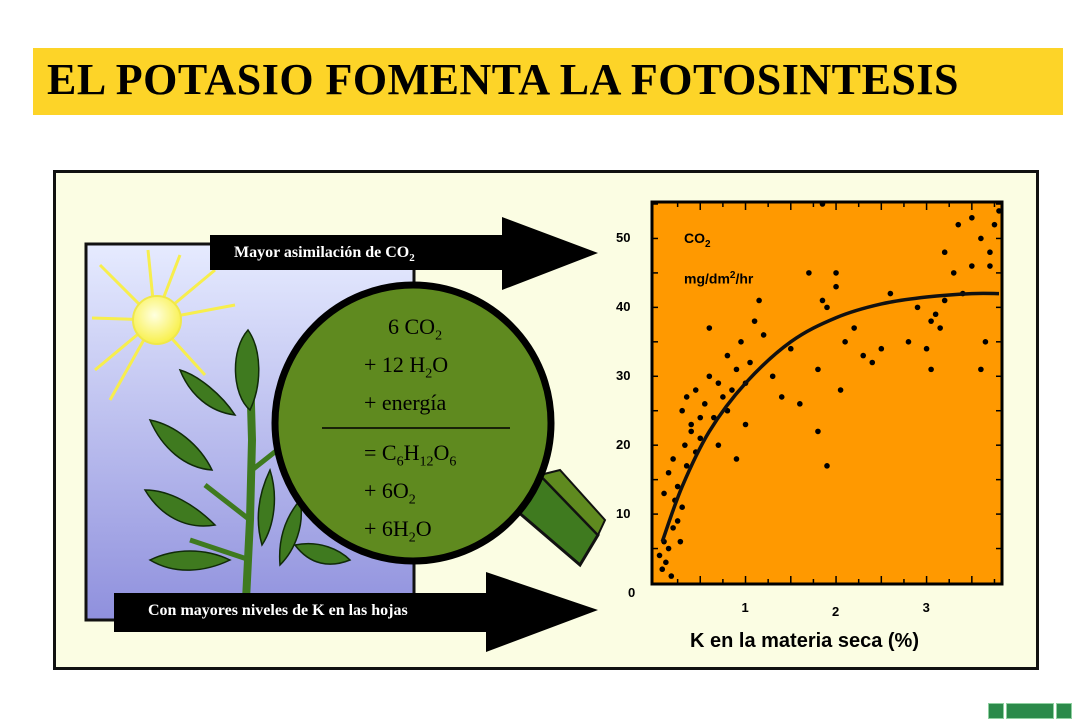  I want to click on y-tick-label: 10, so click(623, 514).